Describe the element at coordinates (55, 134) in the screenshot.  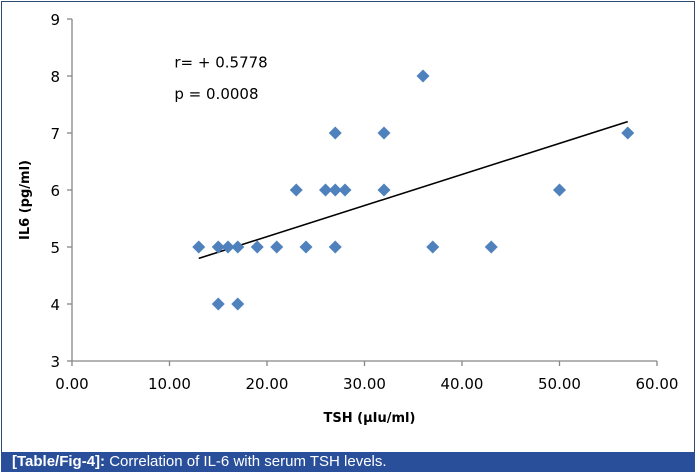
I see `y-tick-label: 7` at that location.